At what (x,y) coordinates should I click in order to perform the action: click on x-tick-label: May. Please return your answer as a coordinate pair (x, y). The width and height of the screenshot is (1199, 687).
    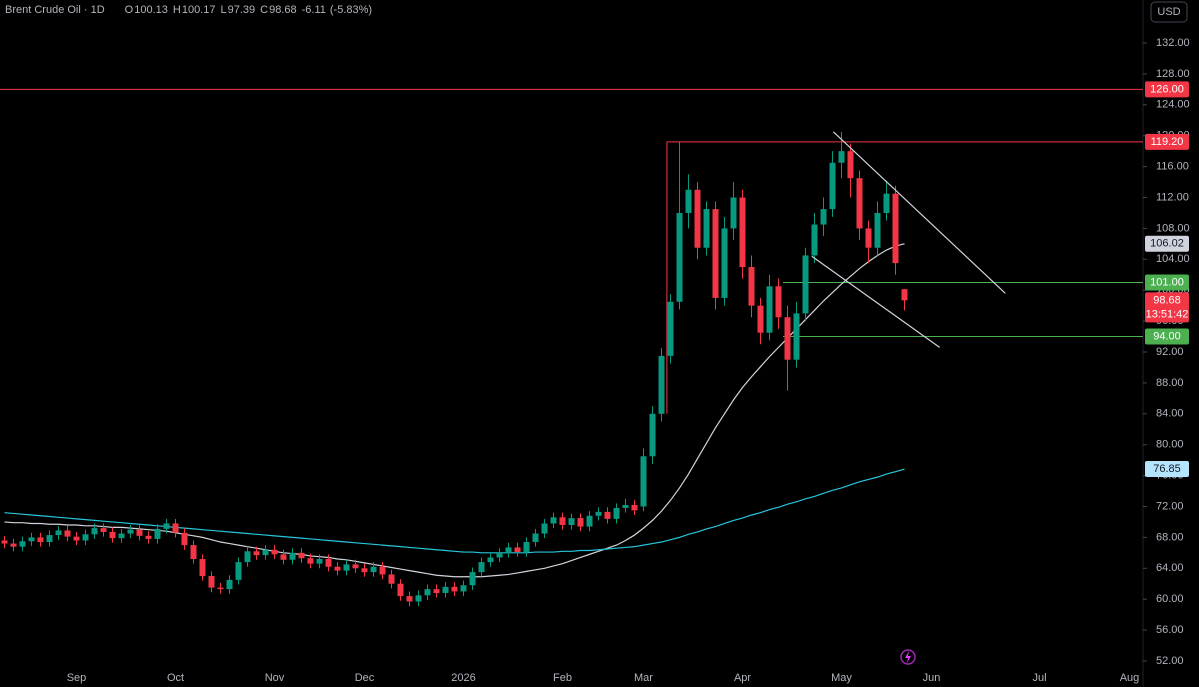
    Looking at the image, I should click on (841, 678).